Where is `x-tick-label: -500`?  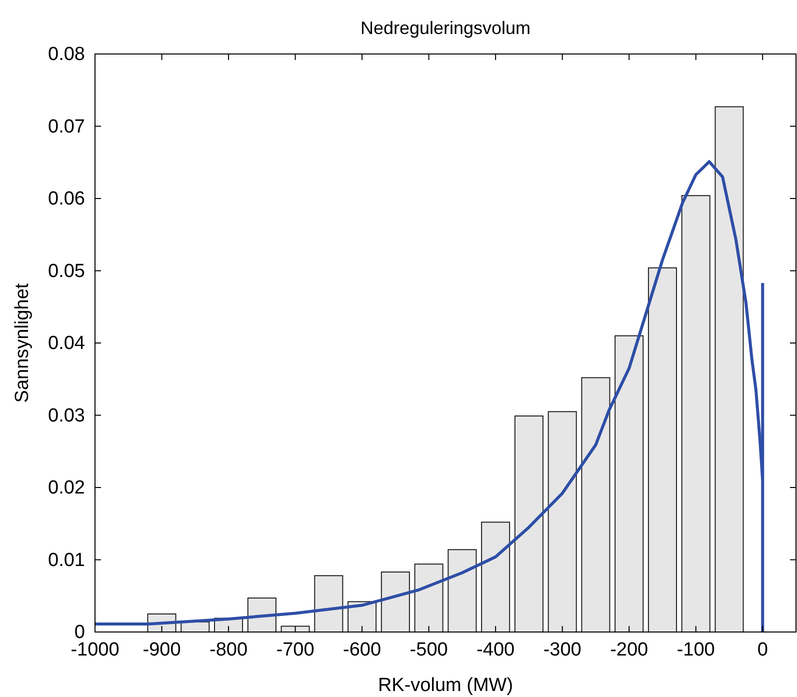 x-tick-label: -500 is located at coordinates (429, 649).